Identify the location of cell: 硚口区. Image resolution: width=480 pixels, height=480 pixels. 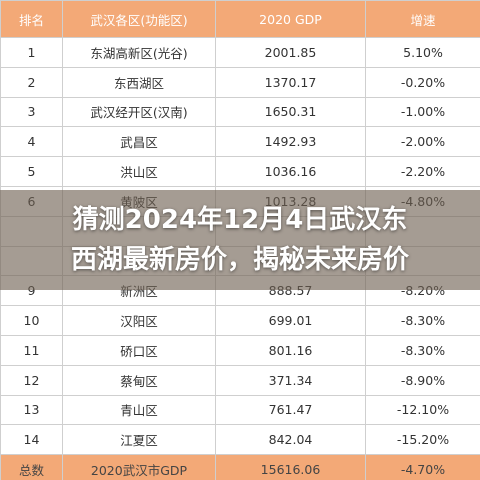
(139, 350).